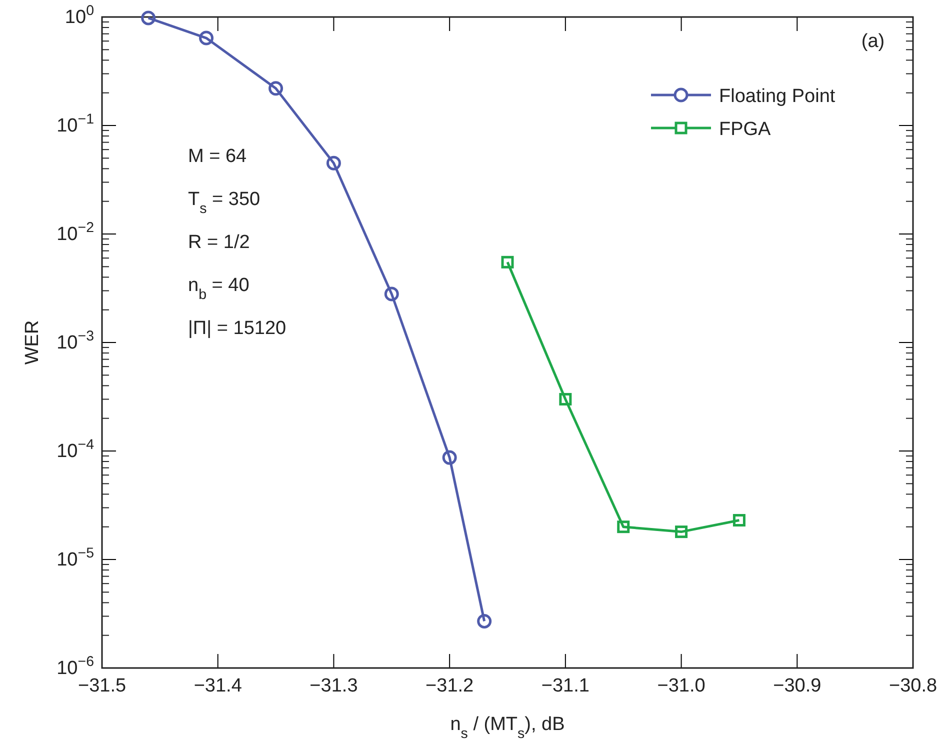 This screenshot has width=939, height=740. I want to click on annotation: |Π| = 15120, so click(237, 328).